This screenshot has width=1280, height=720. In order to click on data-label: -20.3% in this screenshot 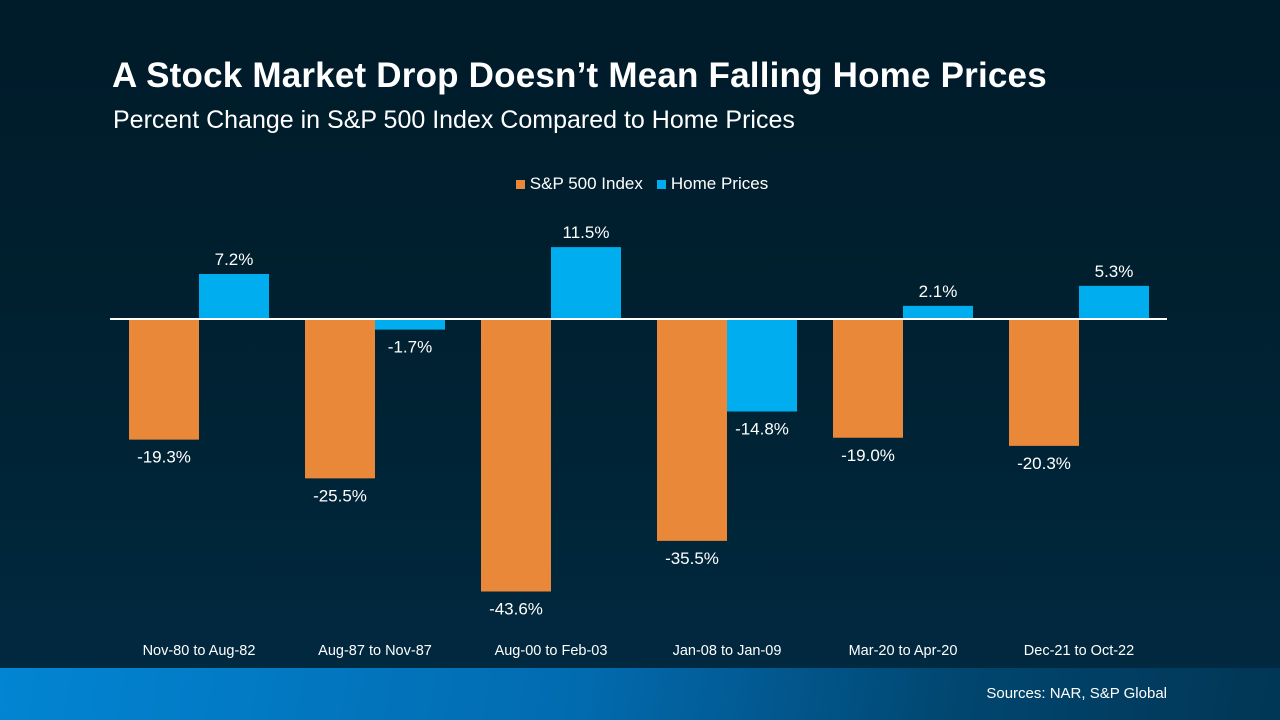, I will do `click(1044, 463)`.